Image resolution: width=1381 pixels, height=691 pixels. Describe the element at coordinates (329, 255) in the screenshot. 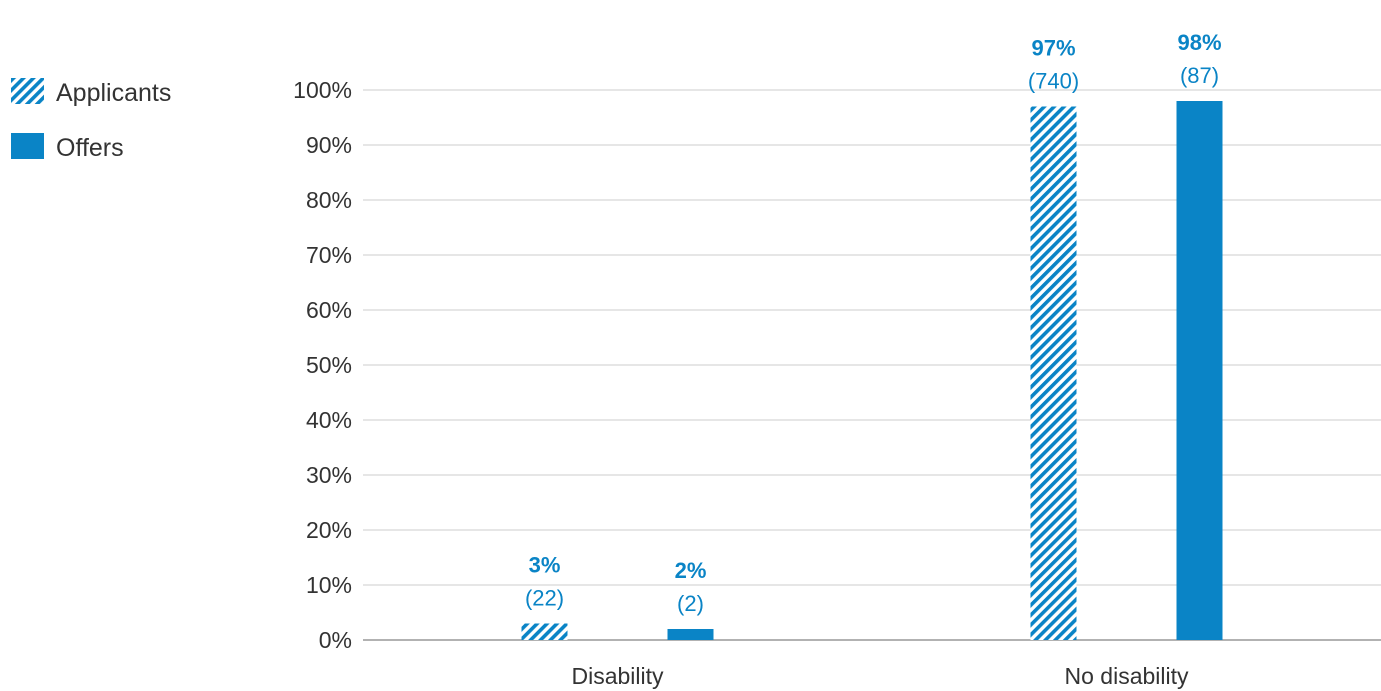

I see `y-tick-label: 70%` at that location.